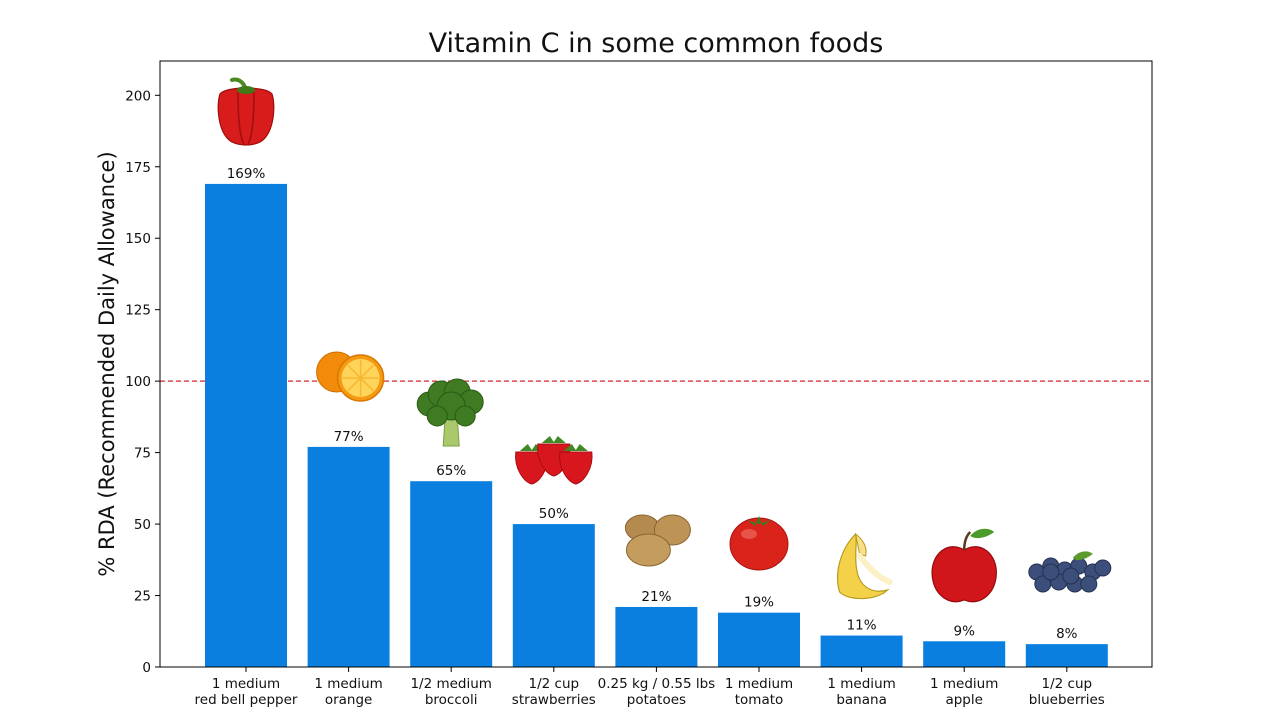 The image size is (1280, 724). What do you see at coordinates (349, 437) in the screenshot?
I see `data-label: 77%` at bounding box center [349, 437].